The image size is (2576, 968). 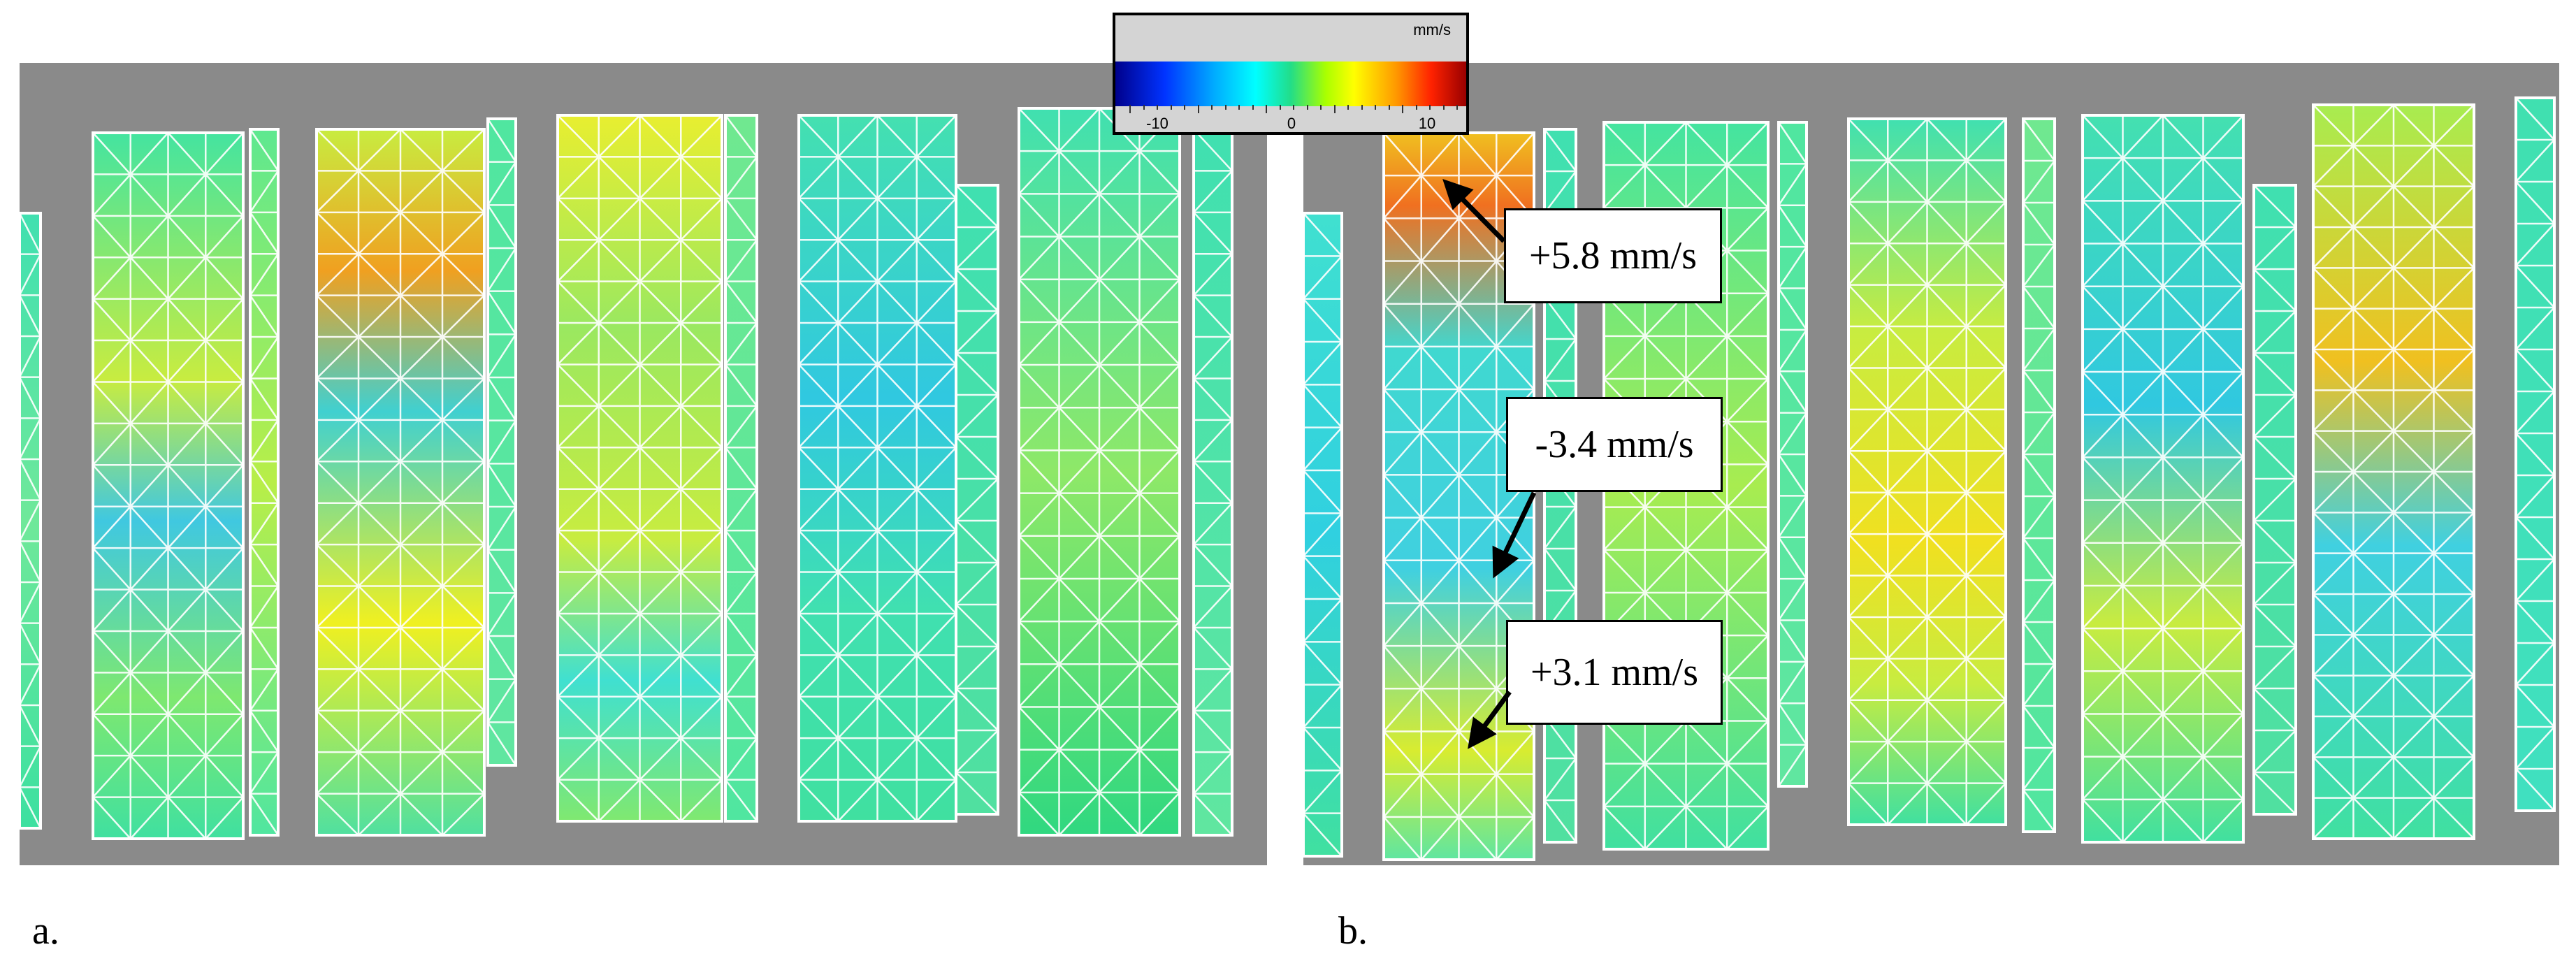 What do you see at coordinates (1157, 124) in the screenshot?
I see `color-scale-tick-label-min: -10` at bounding box center [1157, 124].